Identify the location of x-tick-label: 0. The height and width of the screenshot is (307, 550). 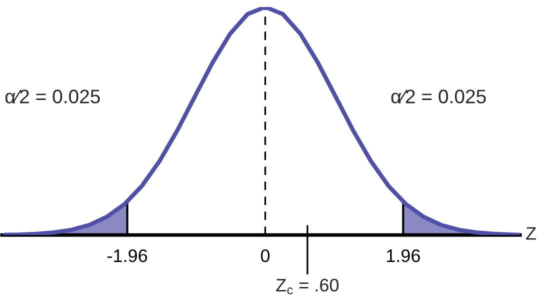
(265, 255).